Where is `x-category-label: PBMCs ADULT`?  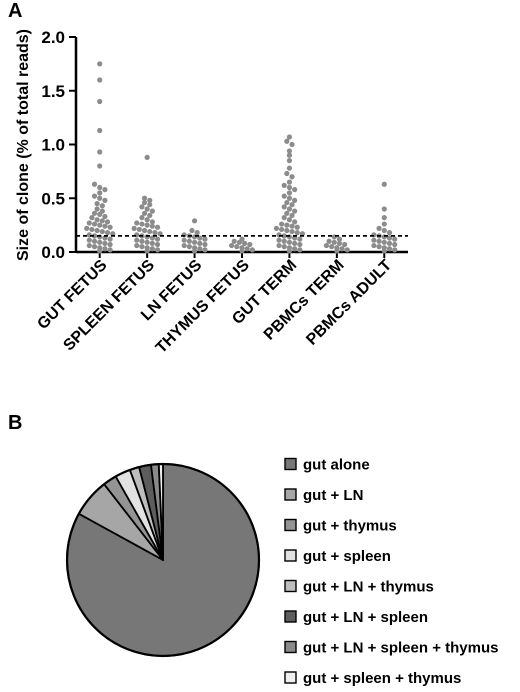 x-category-label: PBMCs ADULT is located at coordinates (349, 303).